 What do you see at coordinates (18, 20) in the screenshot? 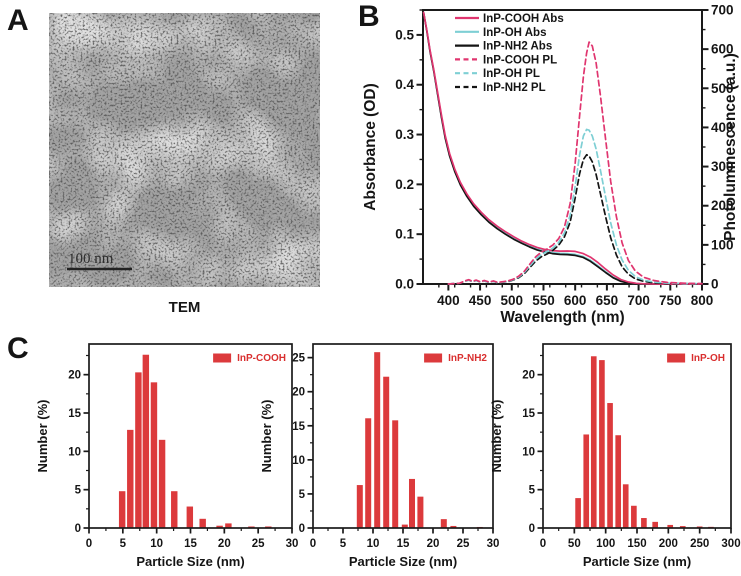
I see `panel-a-label: A` at bounding box center [18, 20].